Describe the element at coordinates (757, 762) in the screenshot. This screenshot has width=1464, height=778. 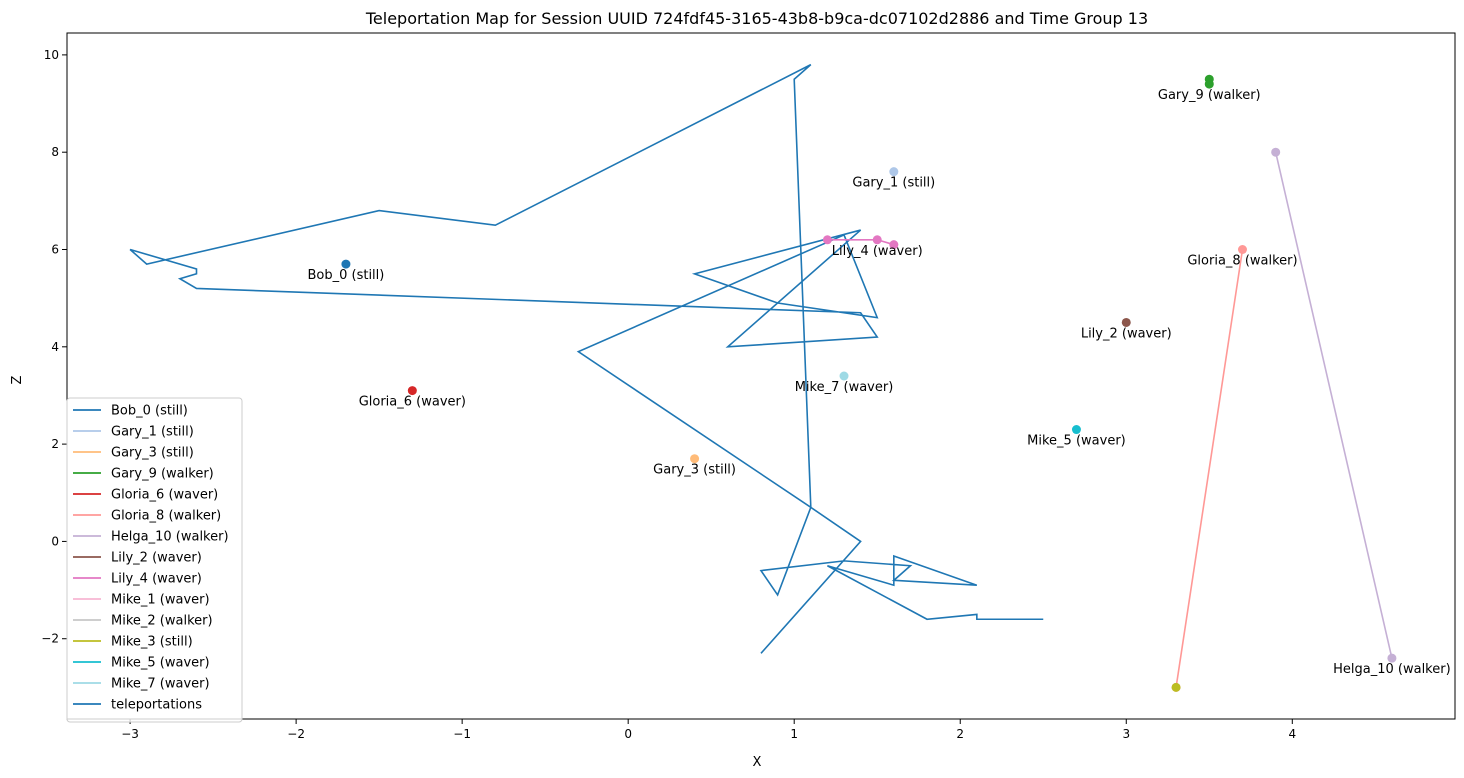
I see `x-axis-label: X` at that location.